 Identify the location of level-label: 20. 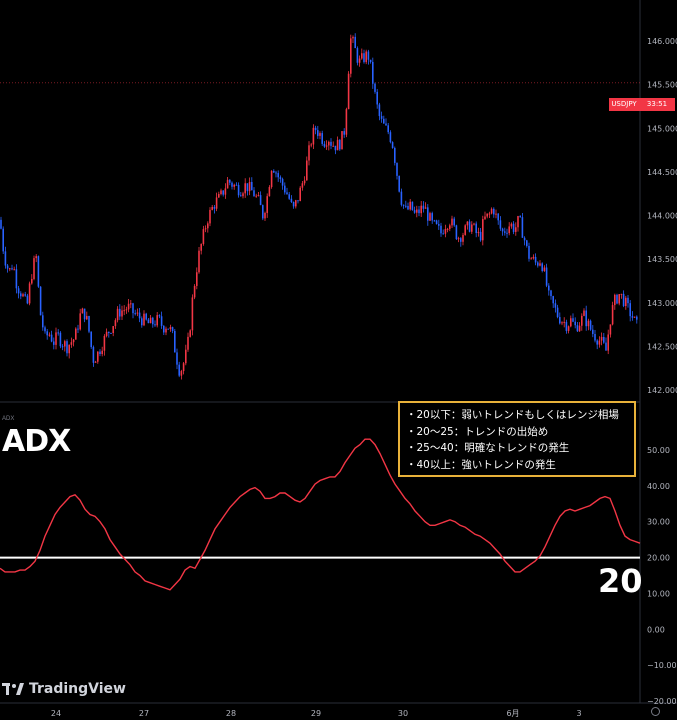
(620, 581).